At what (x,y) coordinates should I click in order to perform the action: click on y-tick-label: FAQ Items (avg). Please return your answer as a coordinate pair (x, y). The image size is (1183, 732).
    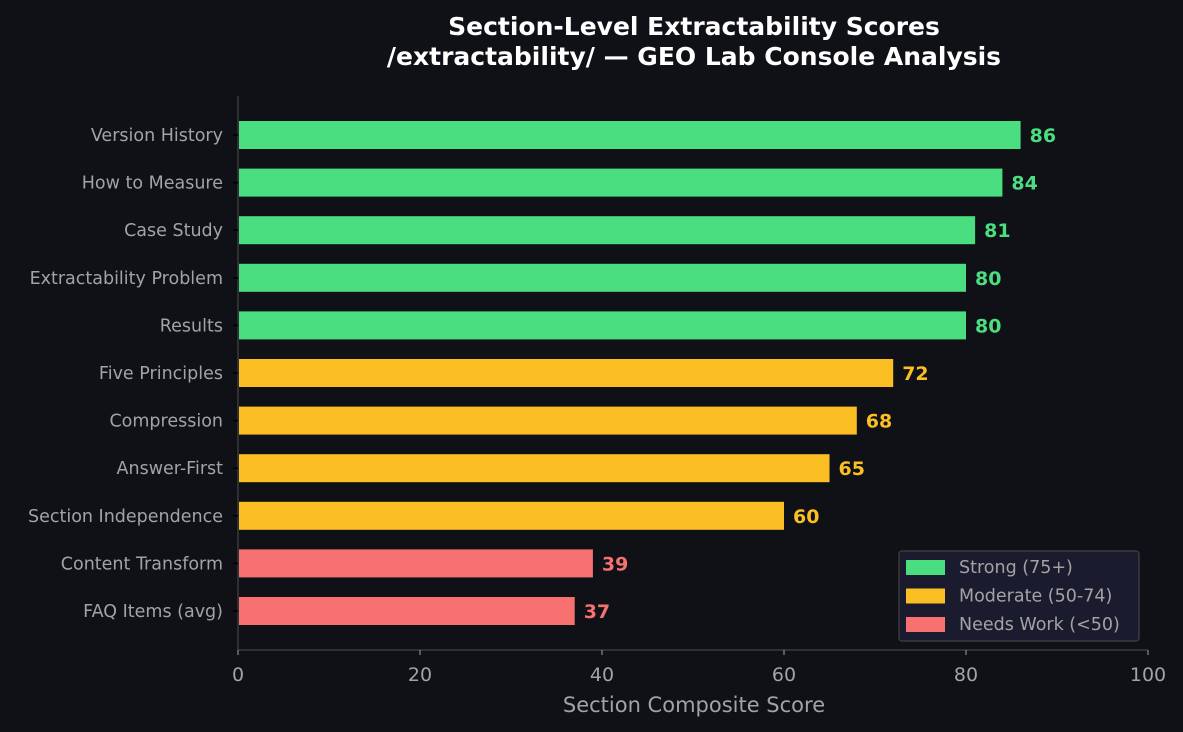
    Looking at the image, I should click on (153, 612).